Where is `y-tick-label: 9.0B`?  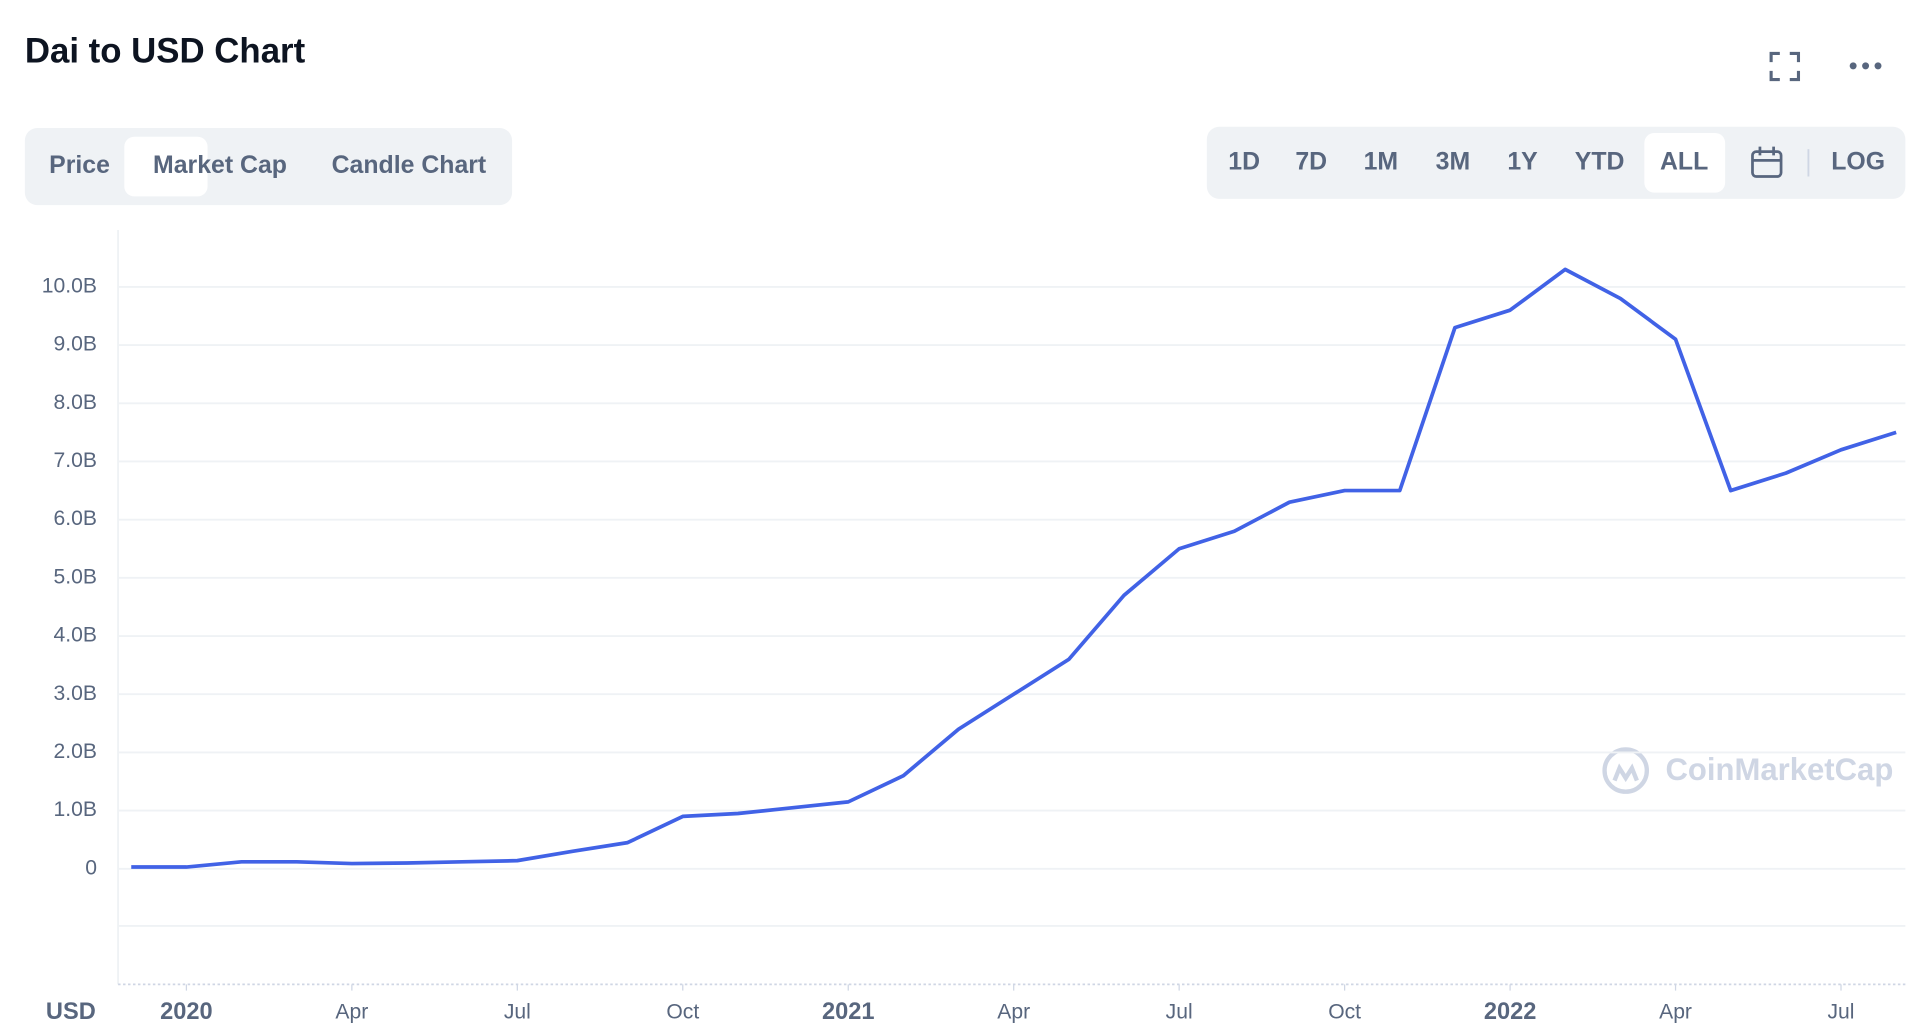
y-tick-label: 9.0B is located at coordinates (75, 344).